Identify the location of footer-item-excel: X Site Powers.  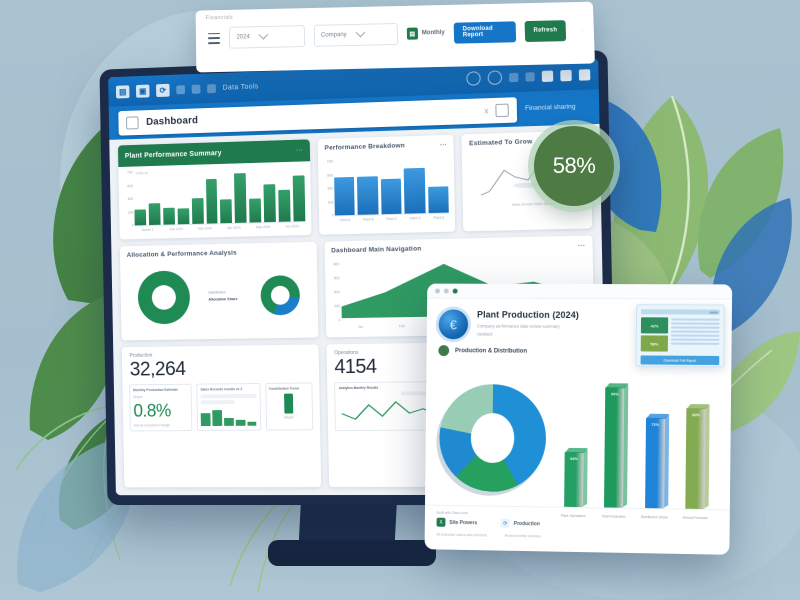
(457, 522).